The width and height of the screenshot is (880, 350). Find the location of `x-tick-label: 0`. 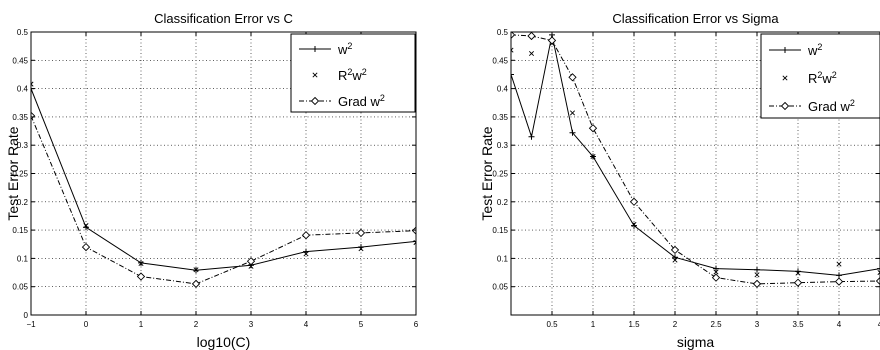

x-tick-label: 0 is located at coordinates (86, 324).